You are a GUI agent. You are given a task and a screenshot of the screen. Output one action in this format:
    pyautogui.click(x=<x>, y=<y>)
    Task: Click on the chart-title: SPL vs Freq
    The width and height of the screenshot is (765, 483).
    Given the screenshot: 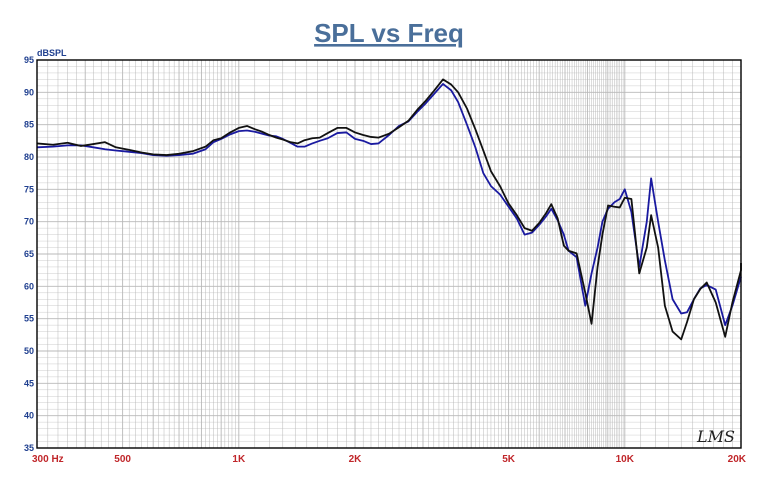 What is the action you would take?
    pyautogui.click(x=389, y=33)
    